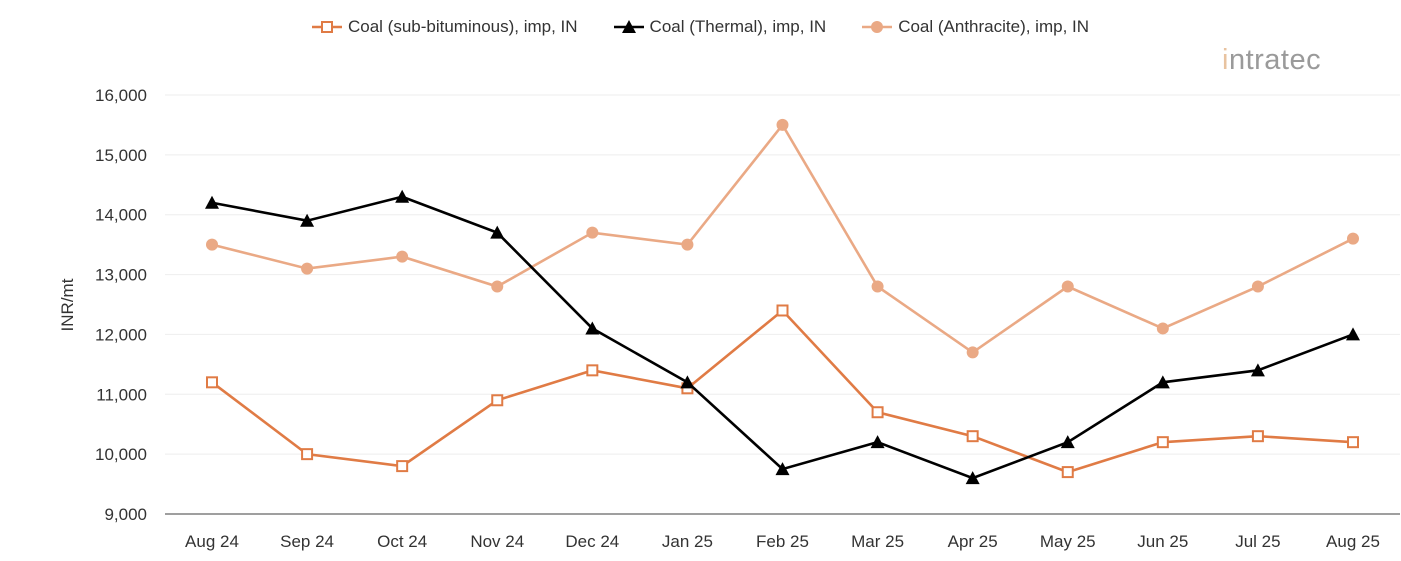 The width and height of the screenshot is (1401, 561). I want to click on y-tick-label: 12,000, so click(121, 334).